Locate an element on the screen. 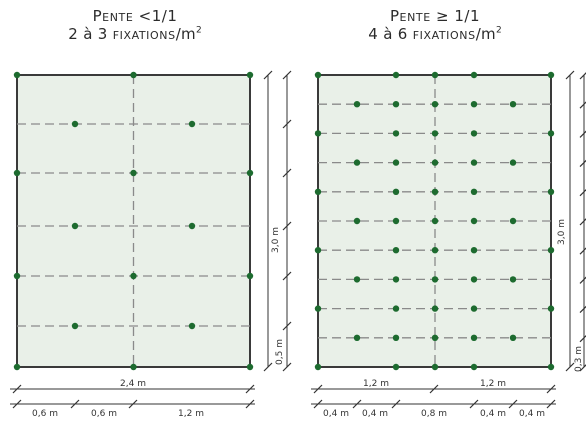 The width and height of the screenshot is (586, 425). left-panel-title: PENTE <1/1 is located at coordinates (135, 15).